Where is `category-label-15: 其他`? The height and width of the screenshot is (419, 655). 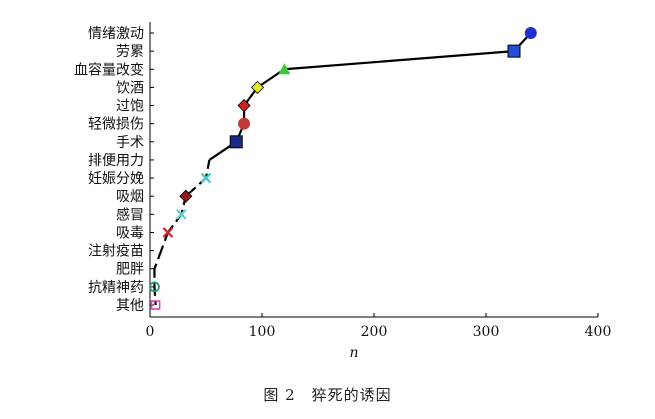
category-label-15: 其他 is located at coordinates (130, 306).